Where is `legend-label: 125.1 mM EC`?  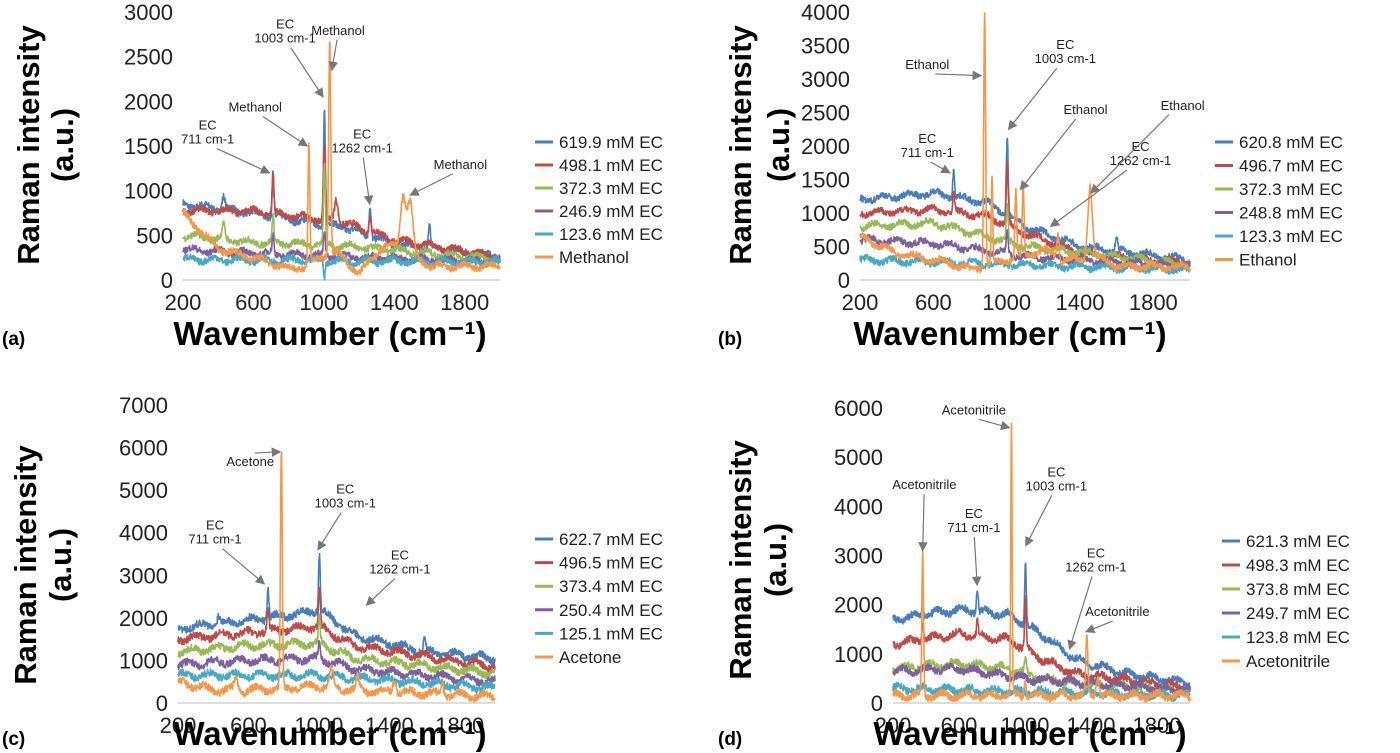 legend-label: 125.1 mM EC is located at coordinates (611, 633).